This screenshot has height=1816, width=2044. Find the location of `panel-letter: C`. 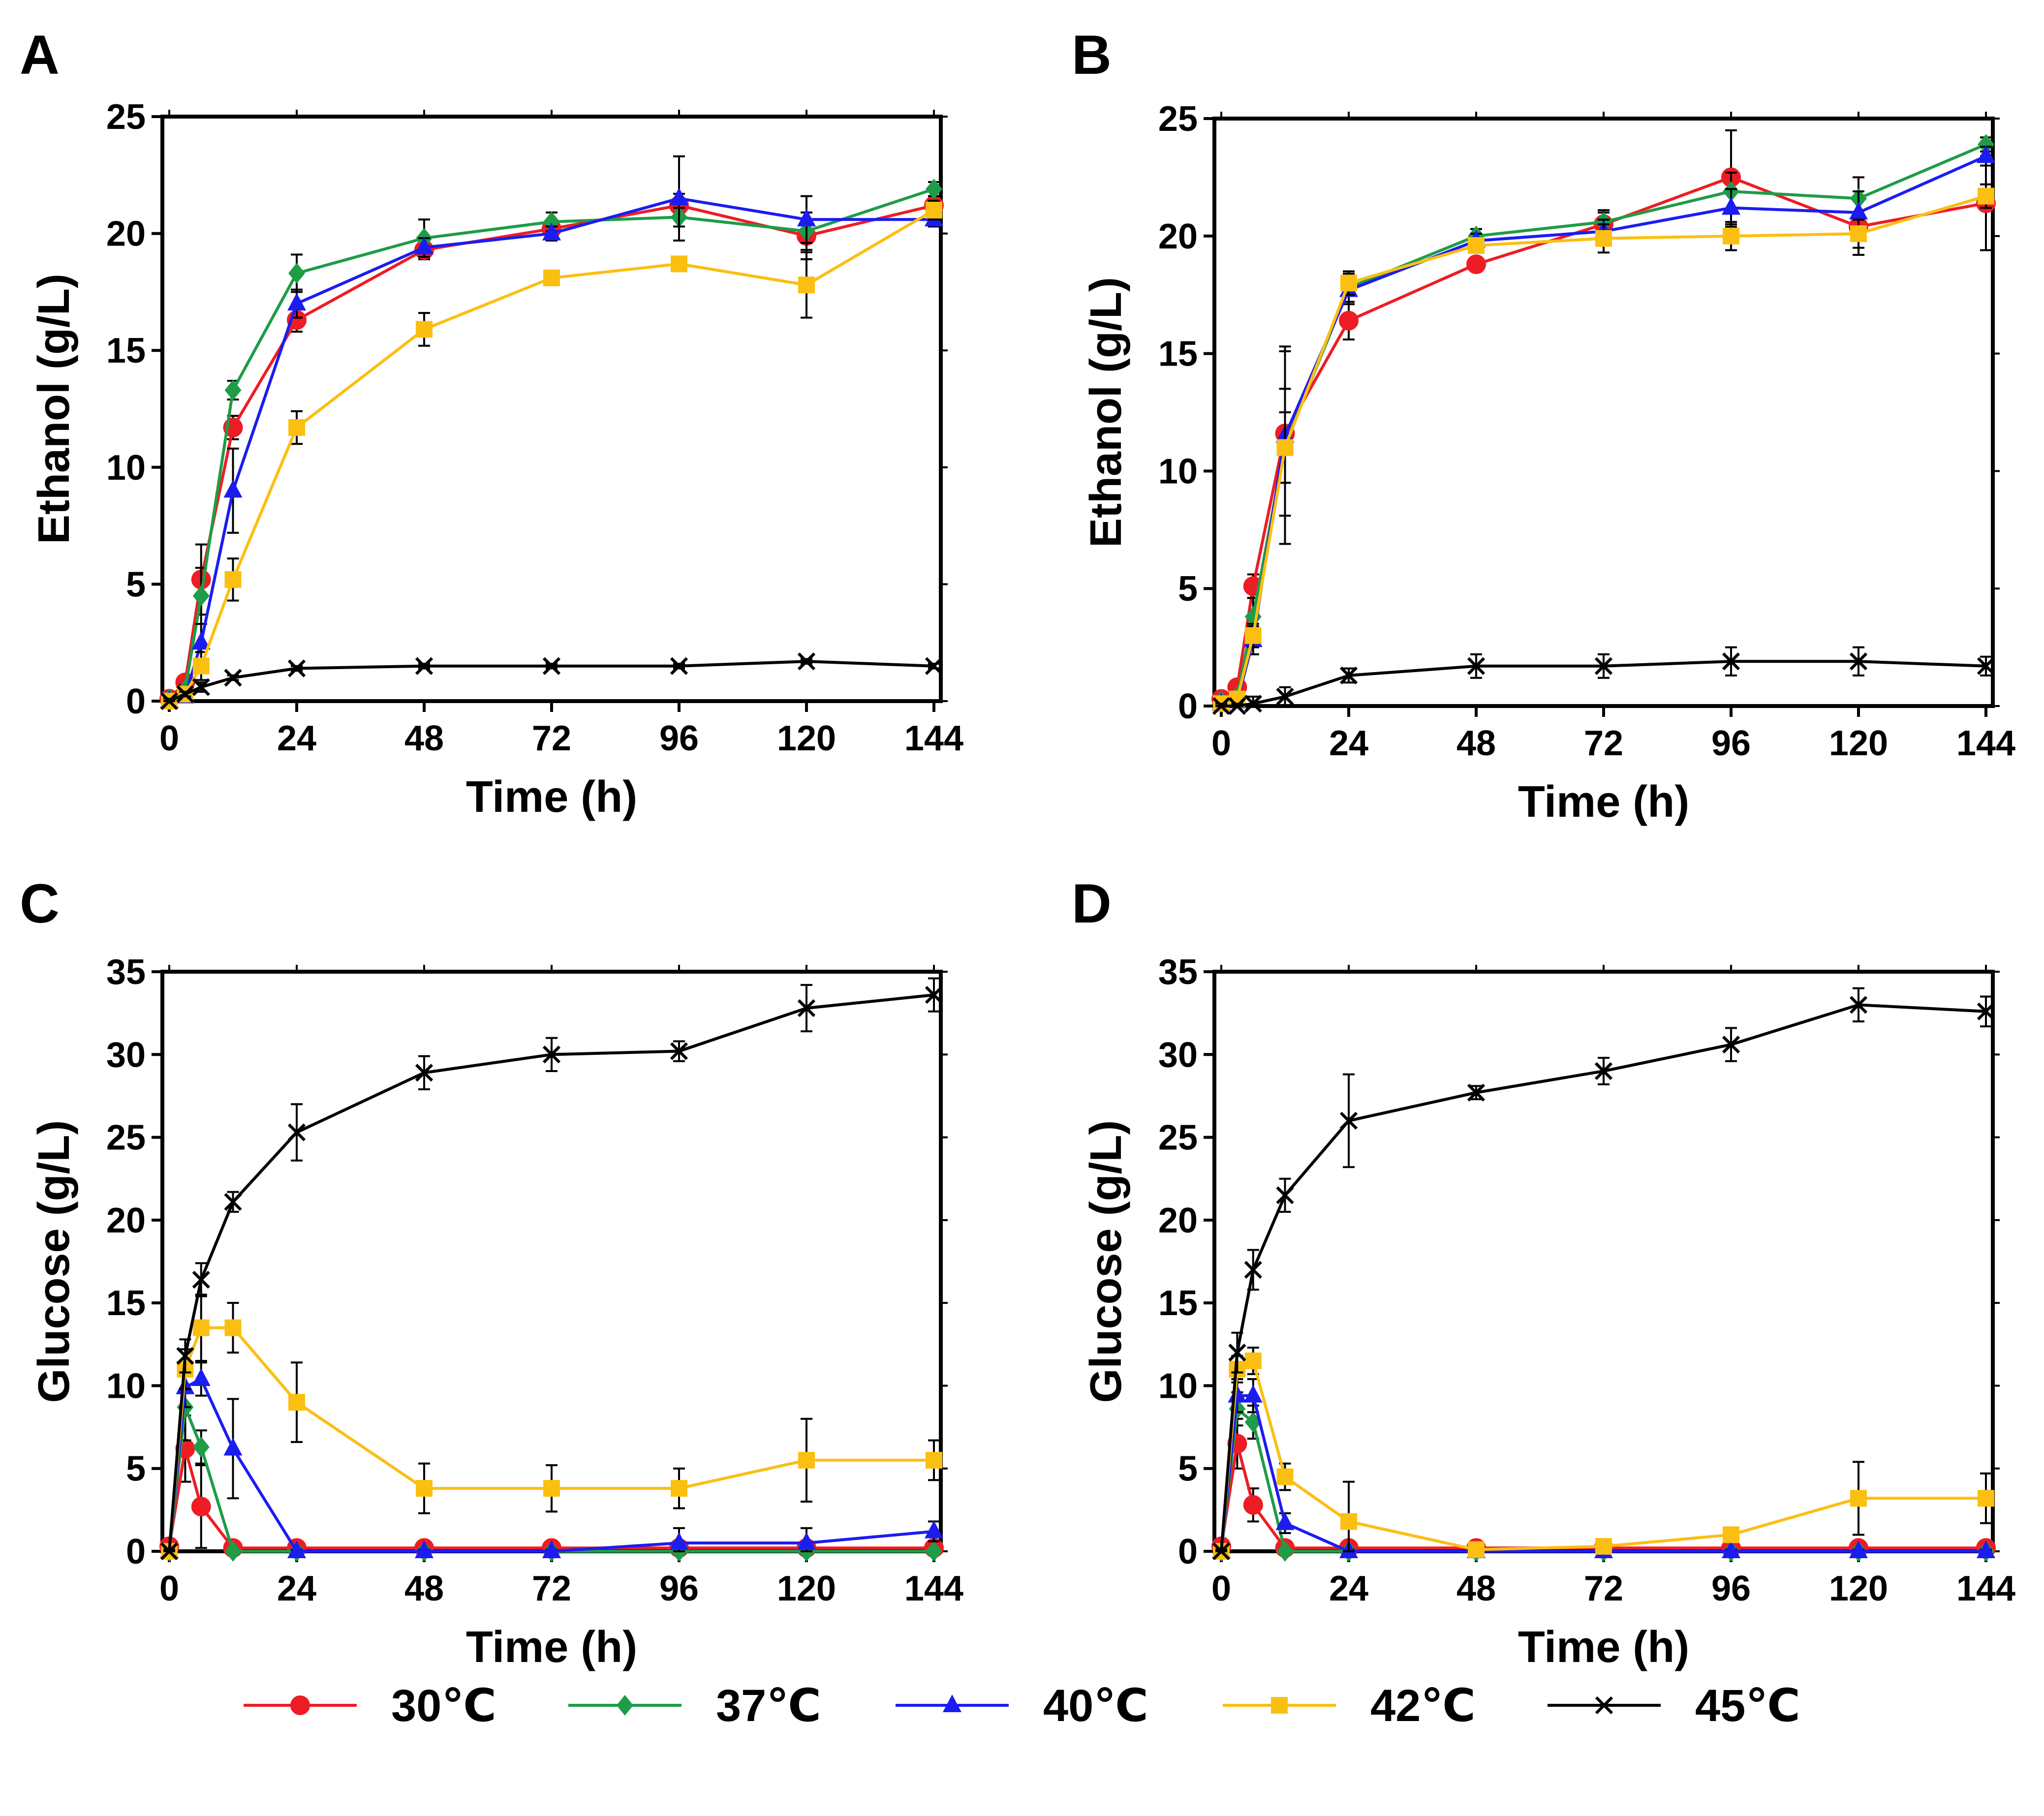

panel-letter: C is located at coordinates (40, 903).